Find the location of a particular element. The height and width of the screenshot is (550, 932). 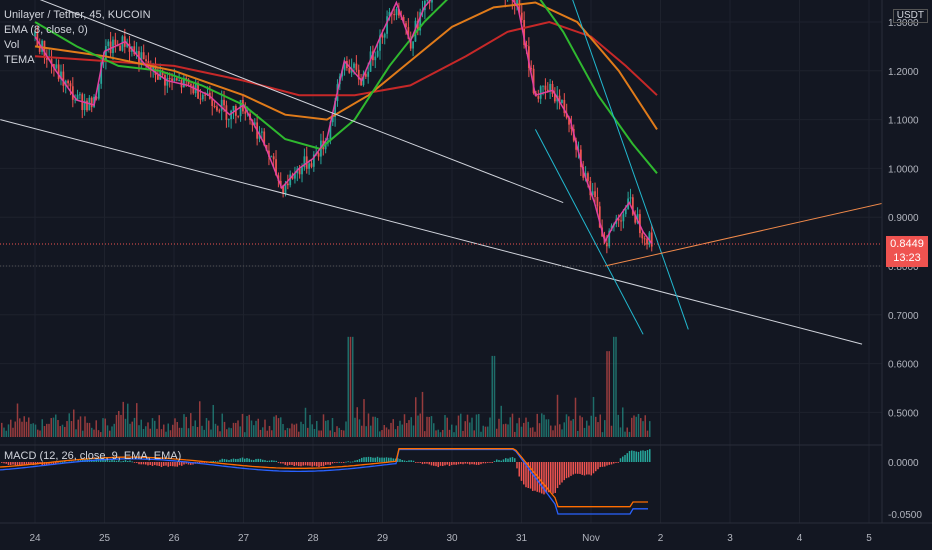

ema-red-line is located at coordinates (346, 58).